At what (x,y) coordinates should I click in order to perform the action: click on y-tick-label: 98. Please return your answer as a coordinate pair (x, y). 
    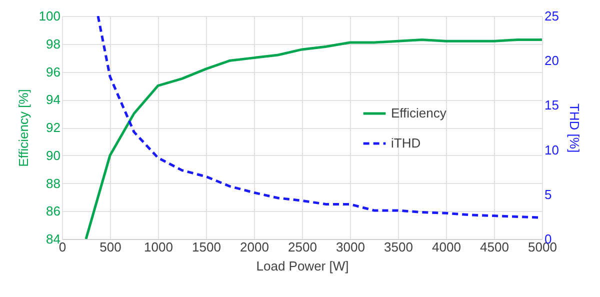
    Looking at the image, I should click on (53, 44).